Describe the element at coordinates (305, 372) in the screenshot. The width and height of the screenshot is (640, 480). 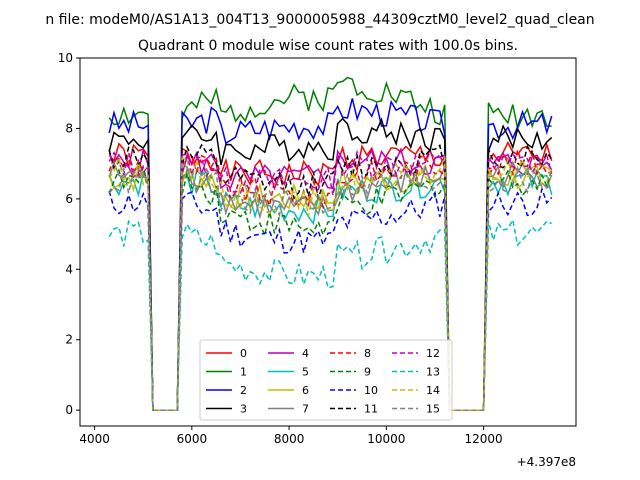
I see `legend-label: 5` at that location.